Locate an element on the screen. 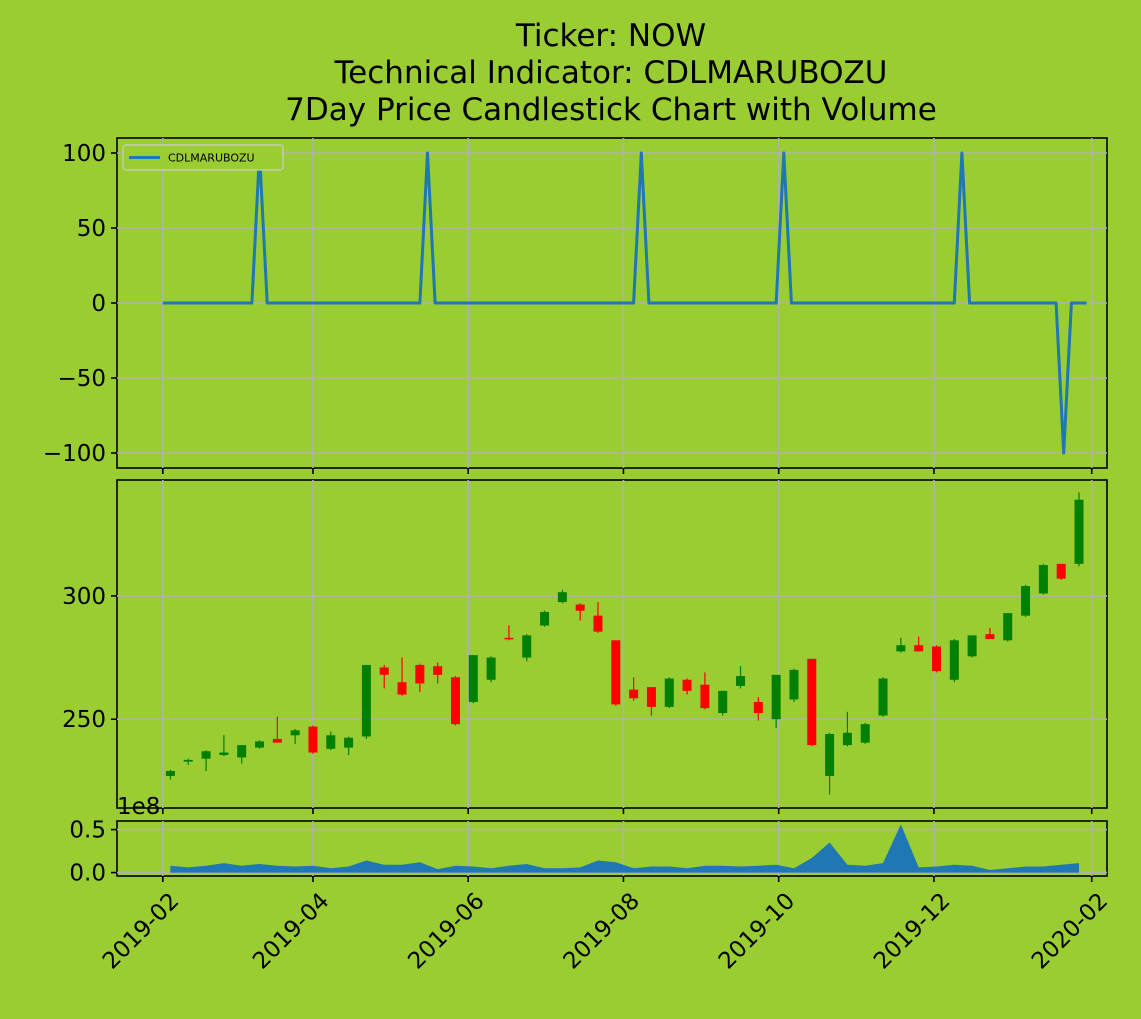 The width and height of the screenshot is (1141, 1019). chart-title-line-1: Ticker: NOW is located at coordinates (610, 36).